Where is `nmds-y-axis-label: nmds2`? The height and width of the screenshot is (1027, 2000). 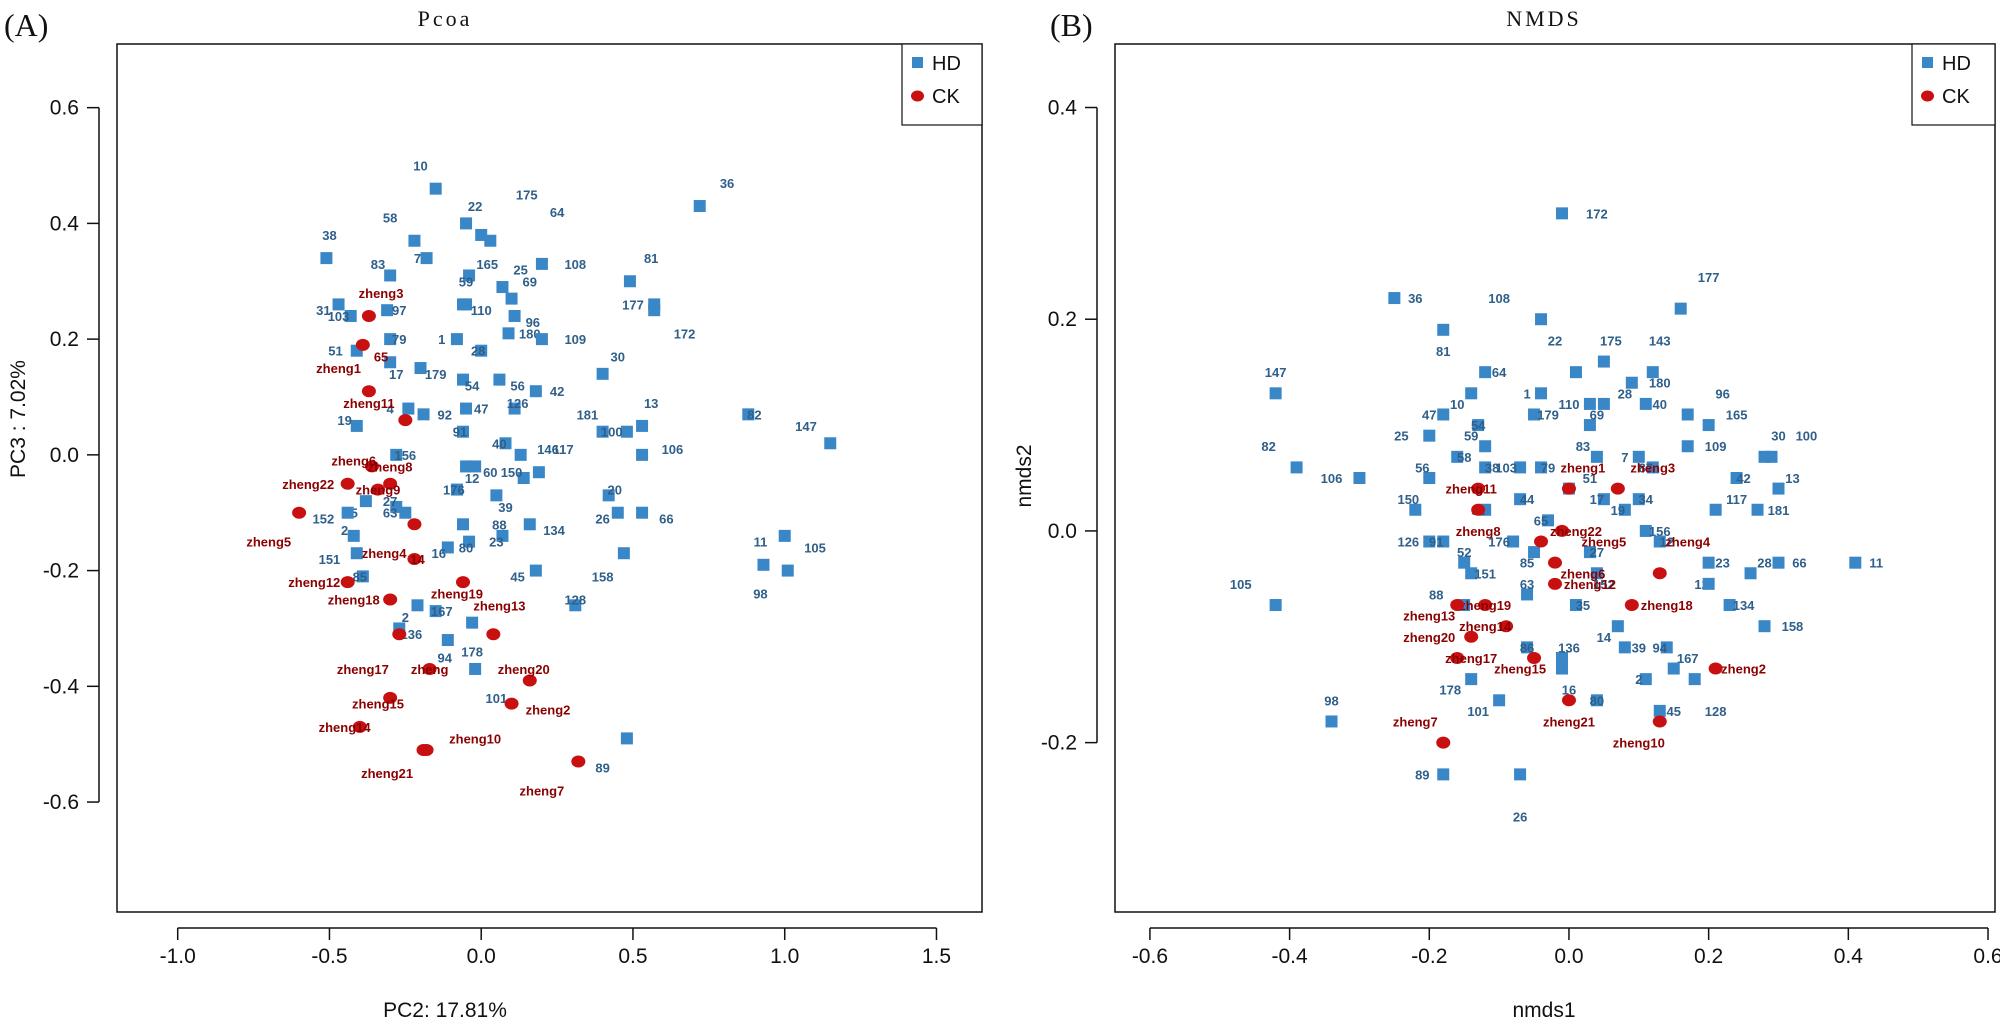 nmds-y-axis-label: nmds2 is located at coordinates (1024, 475).